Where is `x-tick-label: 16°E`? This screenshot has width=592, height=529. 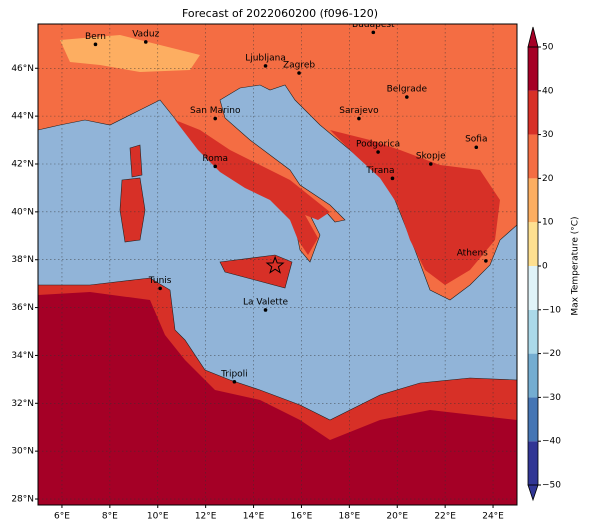 x-tick-label: 16°E is located at coordinates (302, 517).